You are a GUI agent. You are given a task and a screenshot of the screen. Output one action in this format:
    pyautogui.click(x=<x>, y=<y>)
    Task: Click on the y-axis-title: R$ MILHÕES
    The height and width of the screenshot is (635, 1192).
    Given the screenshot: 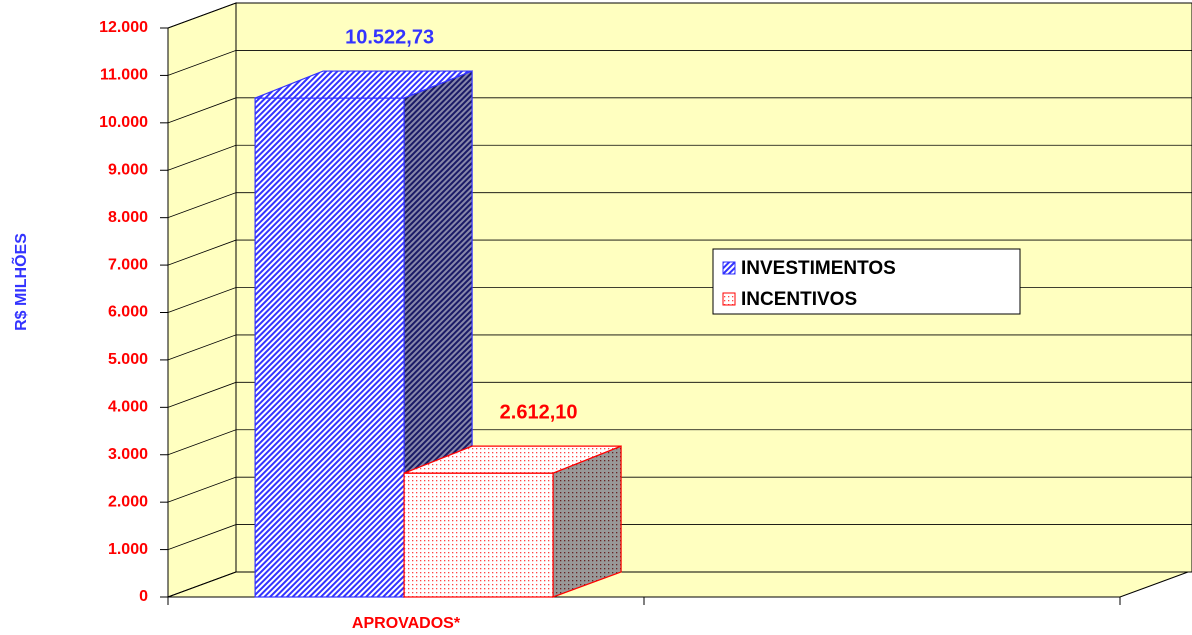 What is the action you would take?
    pyautogui.click(x=20, y=282)
    